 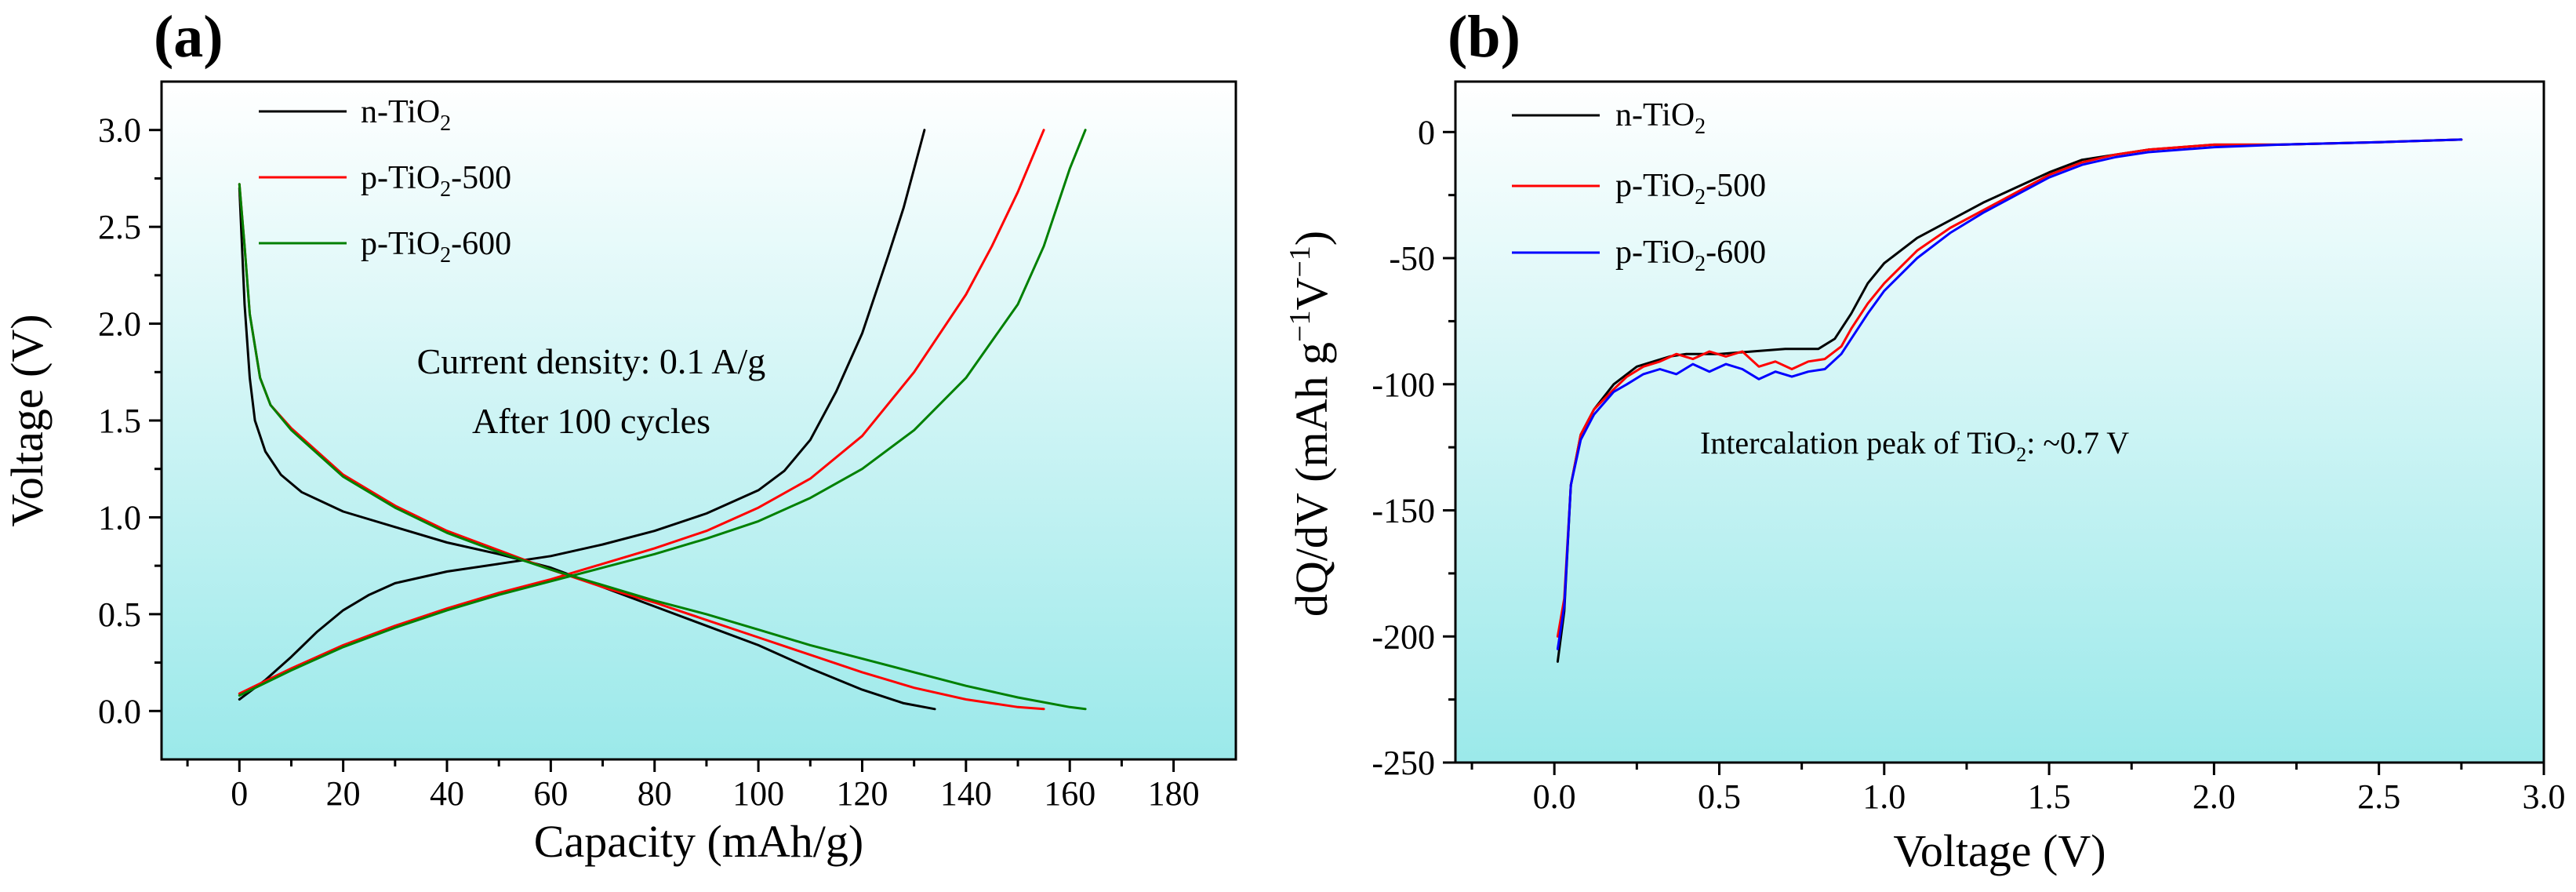 What do you see at coordinates (591, 421) in the screenshot?
I see `panel-a-annotation-cycles: After 100 cycles` at bounding box center [591, 421].